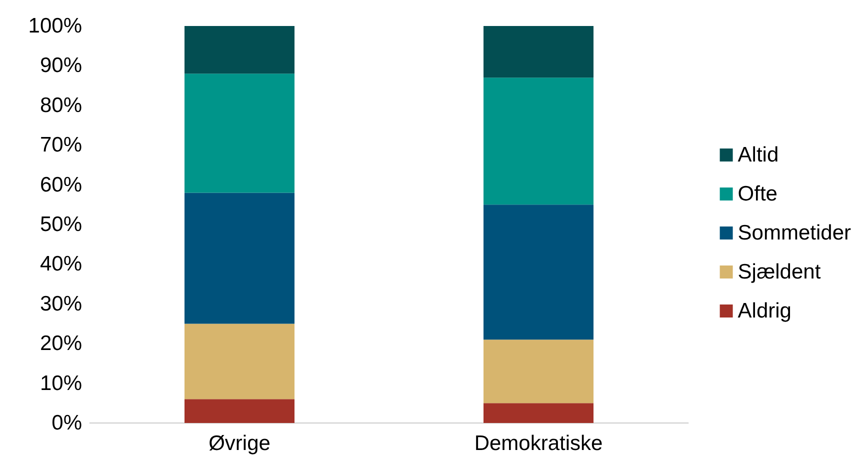 The image size is (858, 466). Describe the element at coordinates (61, 264) in the screenshot. I see `y-tick-label: 40%` at that location.